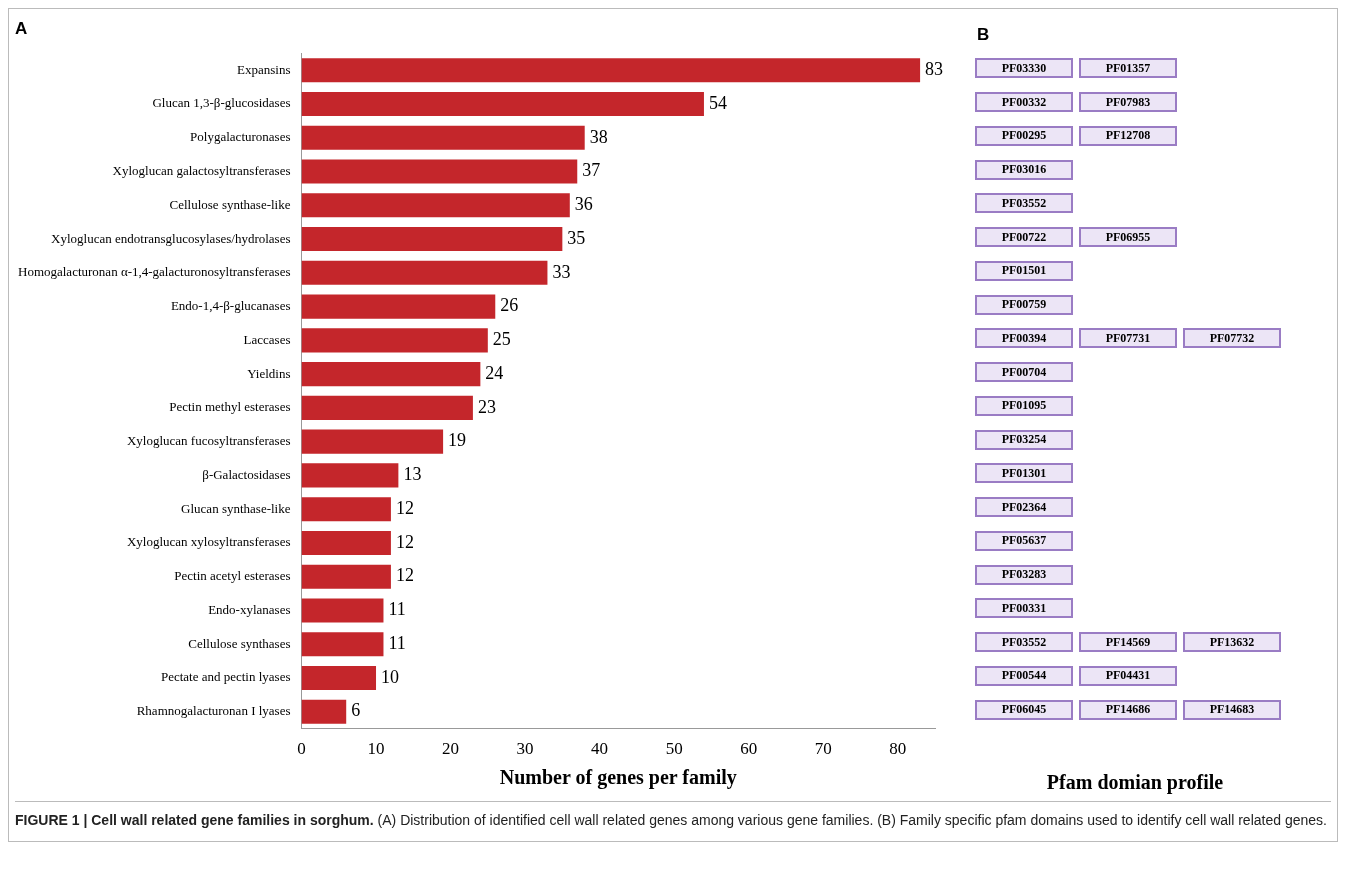  Describe the element at coordinates (457, 440) in the screenshot. I see `data-label: 19` at that location.